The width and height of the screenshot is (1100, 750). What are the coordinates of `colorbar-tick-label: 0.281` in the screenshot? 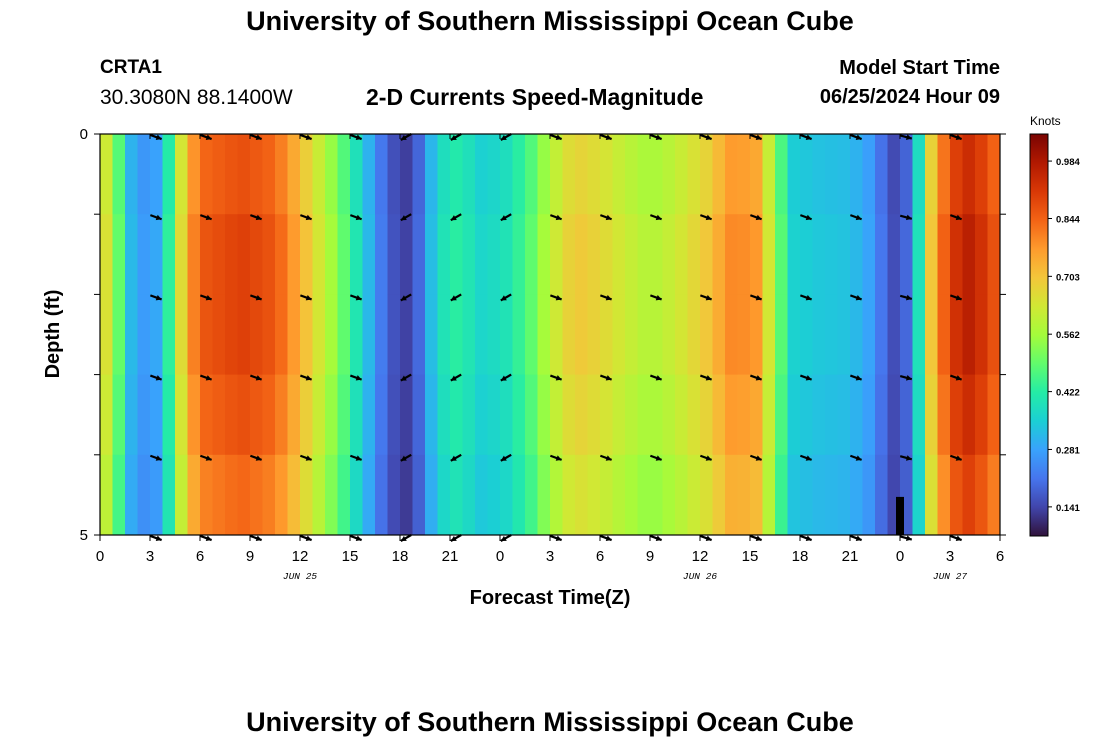 It's located at (1068, 450).